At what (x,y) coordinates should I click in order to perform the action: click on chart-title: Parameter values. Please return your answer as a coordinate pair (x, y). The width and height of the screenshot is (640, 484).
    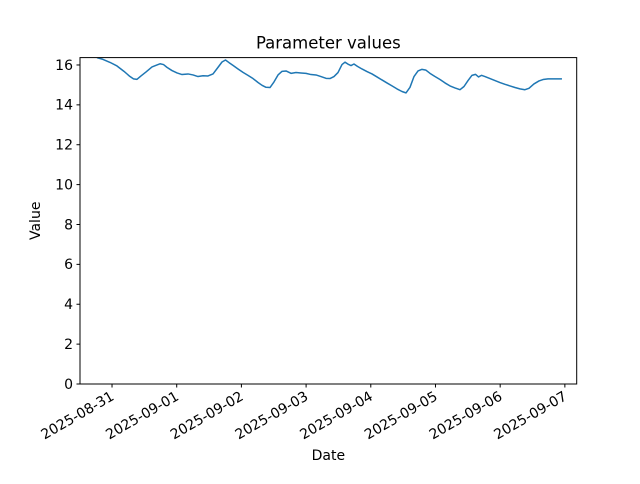
    Looking at the image, I should click on (328, 43).